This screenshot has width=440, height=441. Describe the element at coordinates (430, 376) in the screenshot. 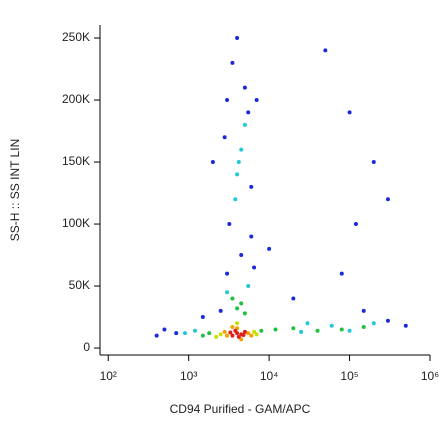

I see `x-tick-label: 10⁶` at that location.